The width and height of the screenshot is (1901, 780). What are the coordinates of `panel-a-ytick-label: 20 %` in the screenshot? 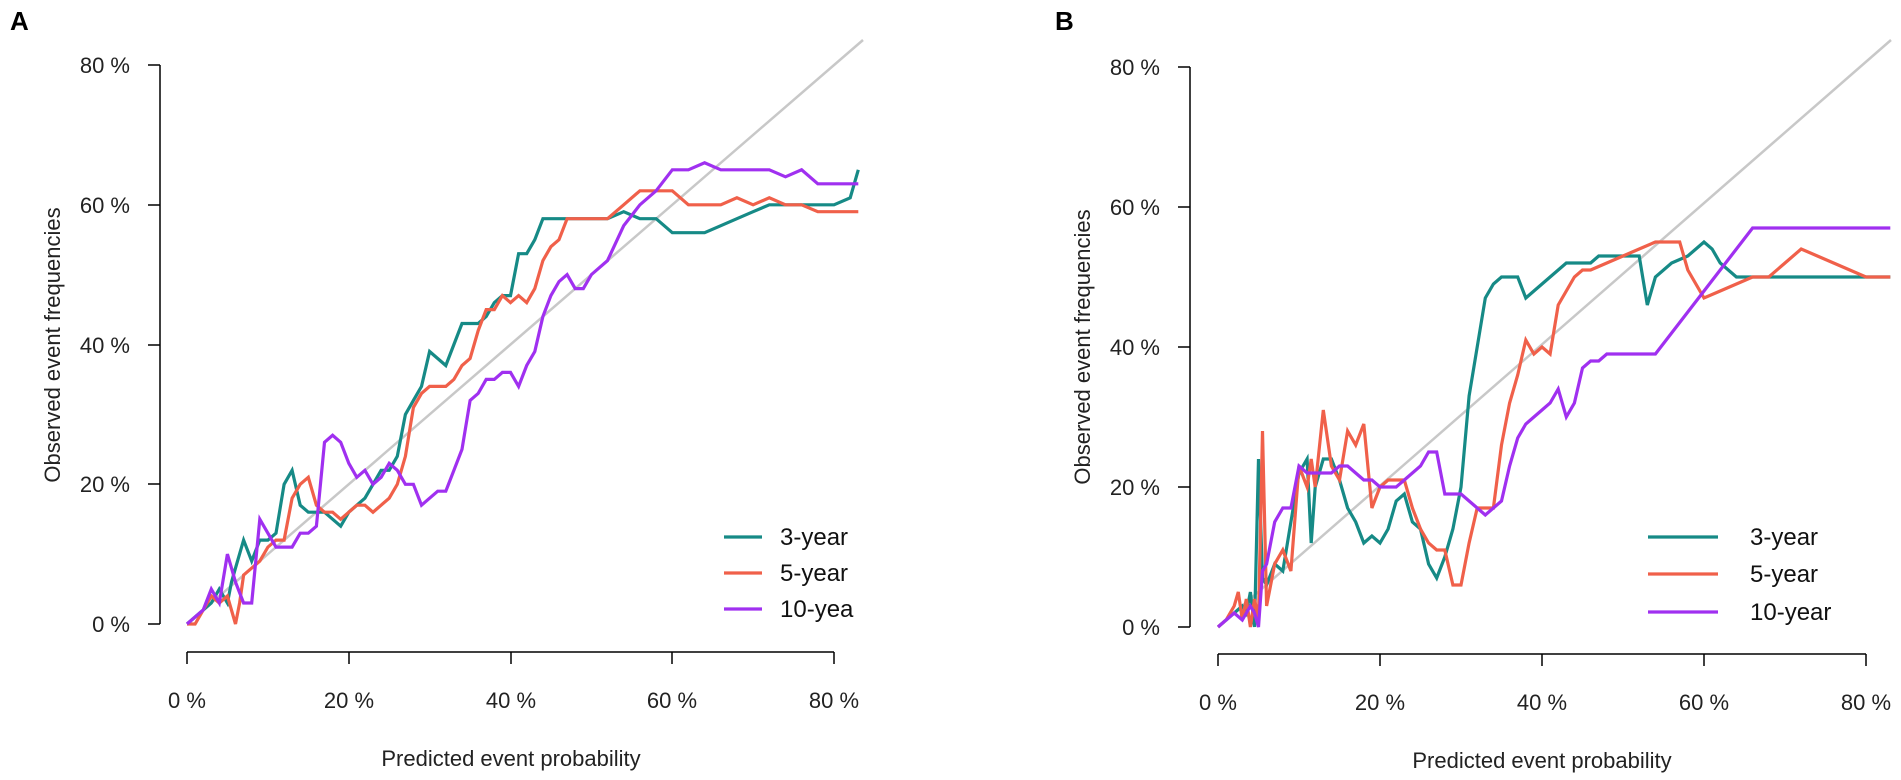 It's located at (105, 484).